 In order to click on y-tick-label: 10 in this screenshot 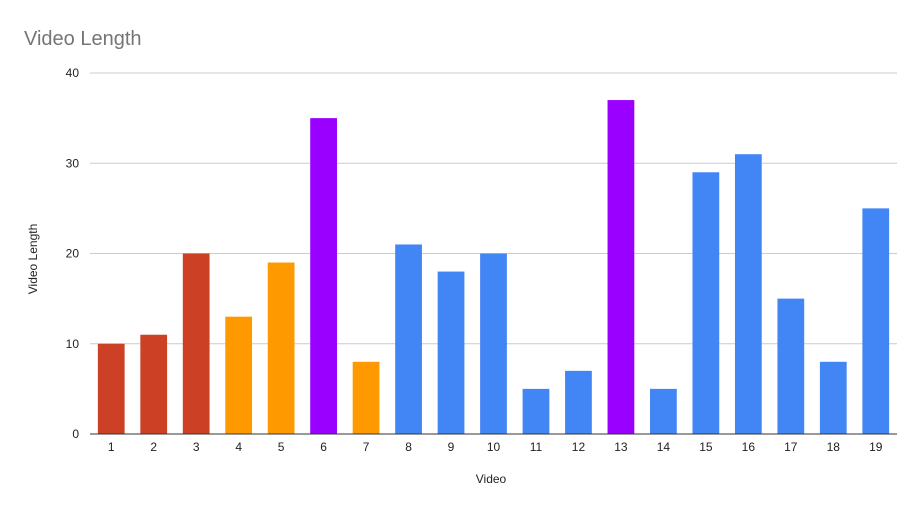, I will do `click(73, 344)`.